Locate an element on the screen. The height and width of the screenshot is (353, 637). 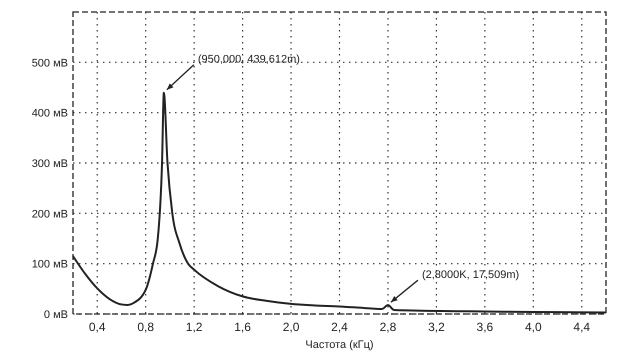
annotation: (950,000, 439,612m) is located at coordinates (249, 60).